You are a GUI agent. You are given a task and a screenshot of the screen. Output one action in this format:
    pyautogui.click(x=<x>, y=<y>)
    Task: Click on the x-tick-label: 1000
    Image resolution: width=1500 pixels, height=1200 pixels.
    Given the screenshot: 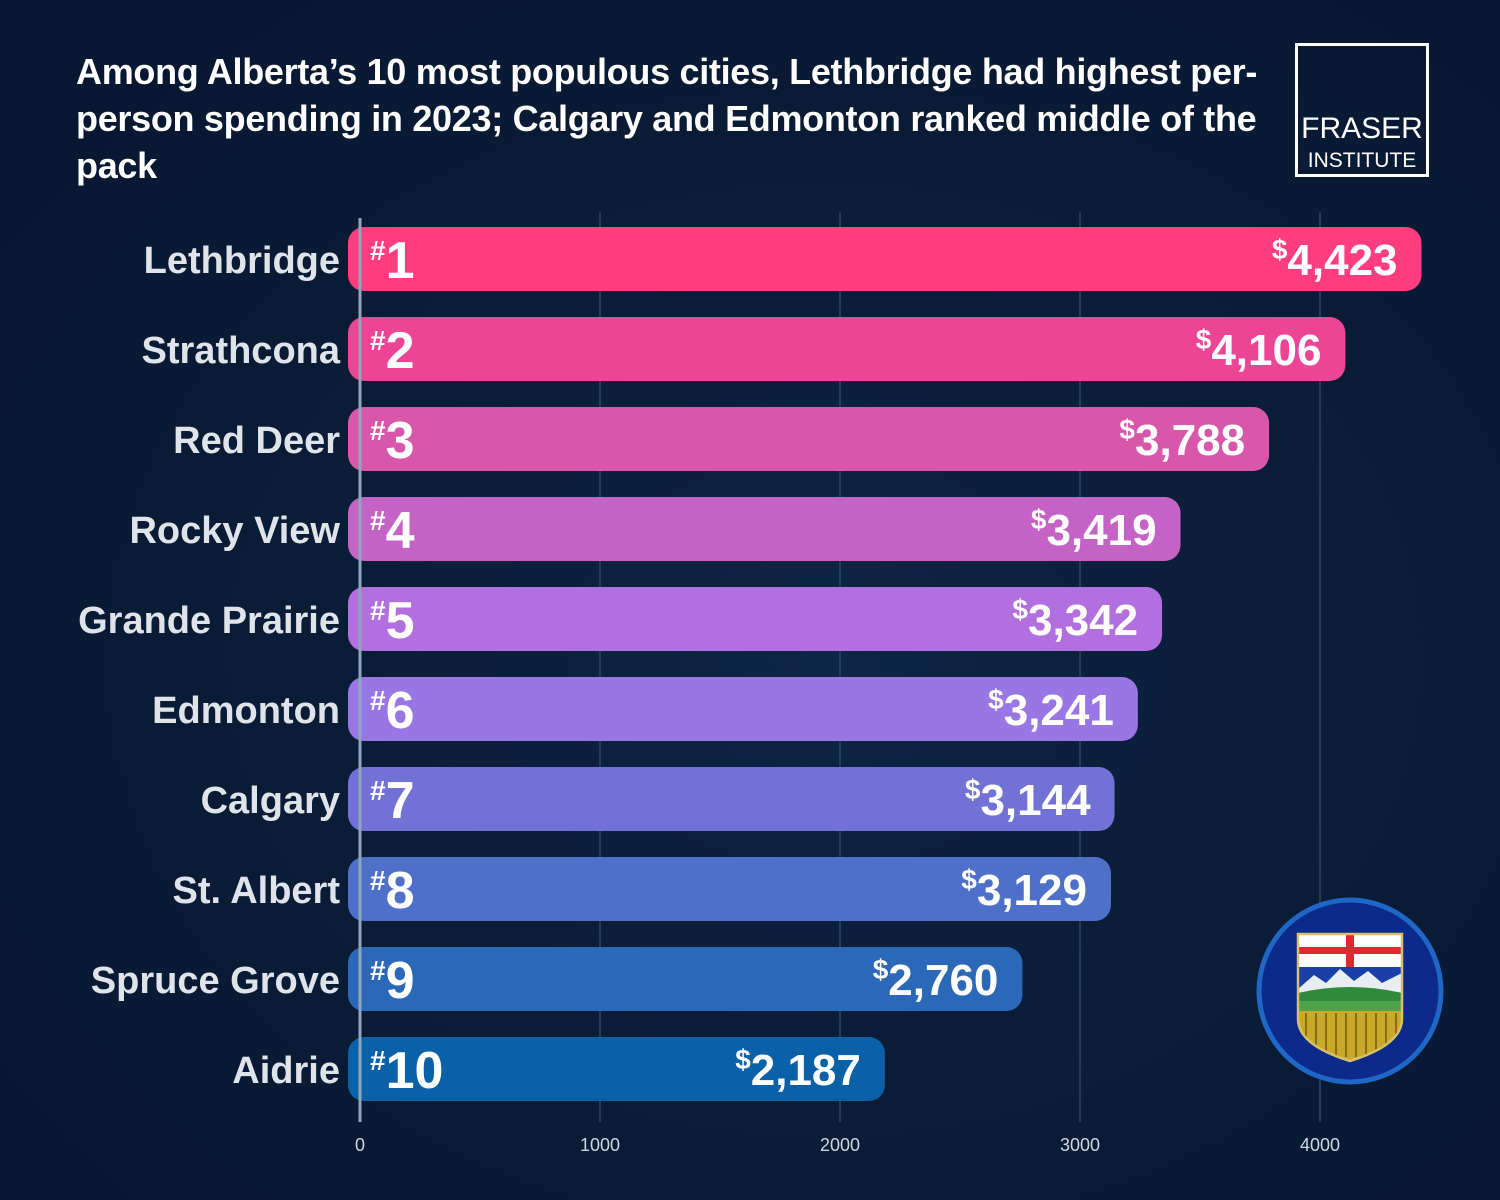 What is the action you would take?
    pyautogui.click(x=600, y=1145)
    